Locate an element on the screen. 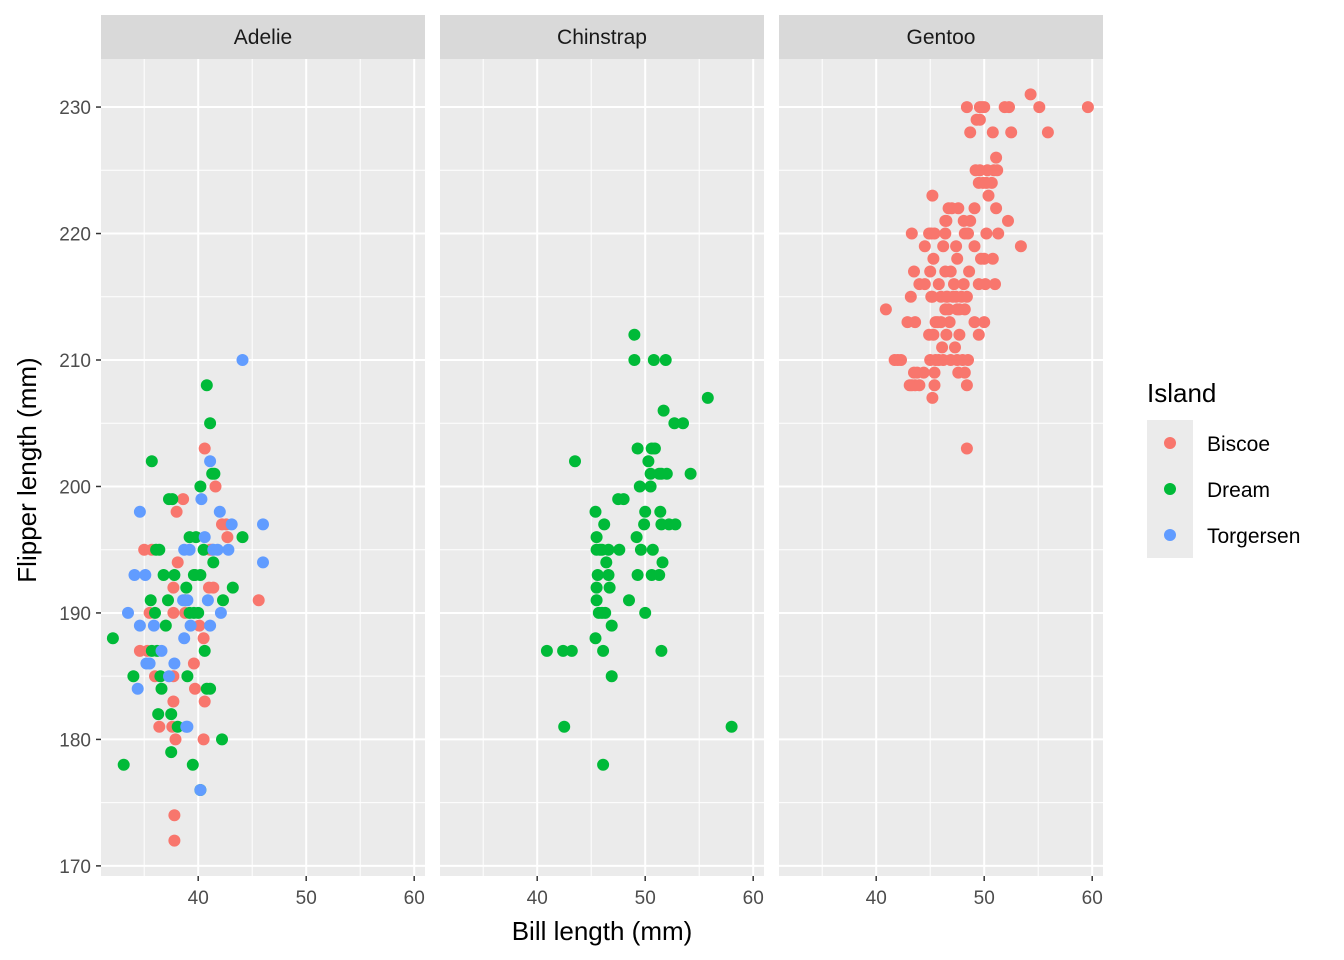 Image resolution: width=1344 pixels, height=960 pixels. legend: Island Biscoe Dream Torgersen is located at coordinates (1223, 468).